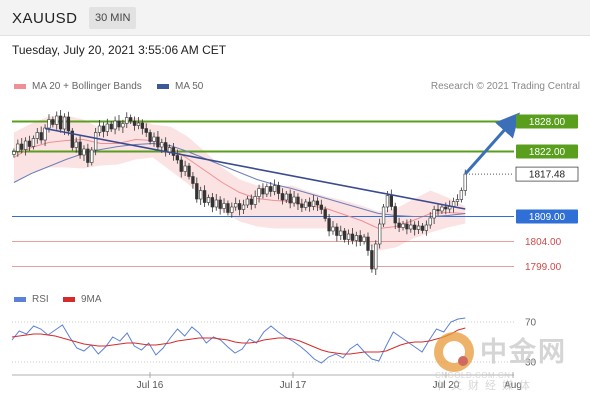  What do you see at coordinates (543, 242) in the screenshot?
I see `support-label: 1804.00` at bounding box center [543, 242].